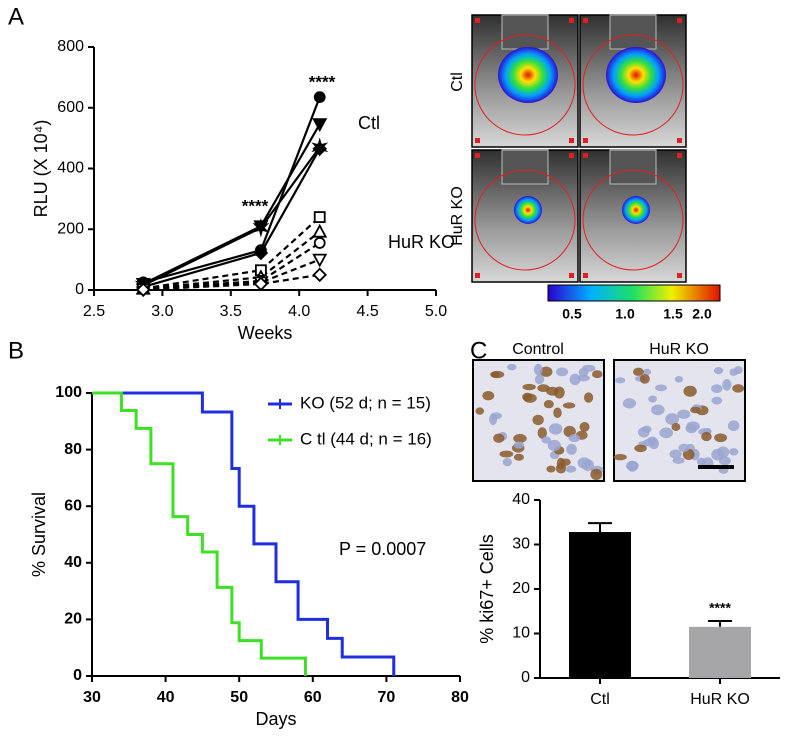 This screenshot has height=736, width=800. Describe the element at coordinates (365, 402) in the screenshot. I see `legend-label: KO (52 d; n = 15)` at that location.